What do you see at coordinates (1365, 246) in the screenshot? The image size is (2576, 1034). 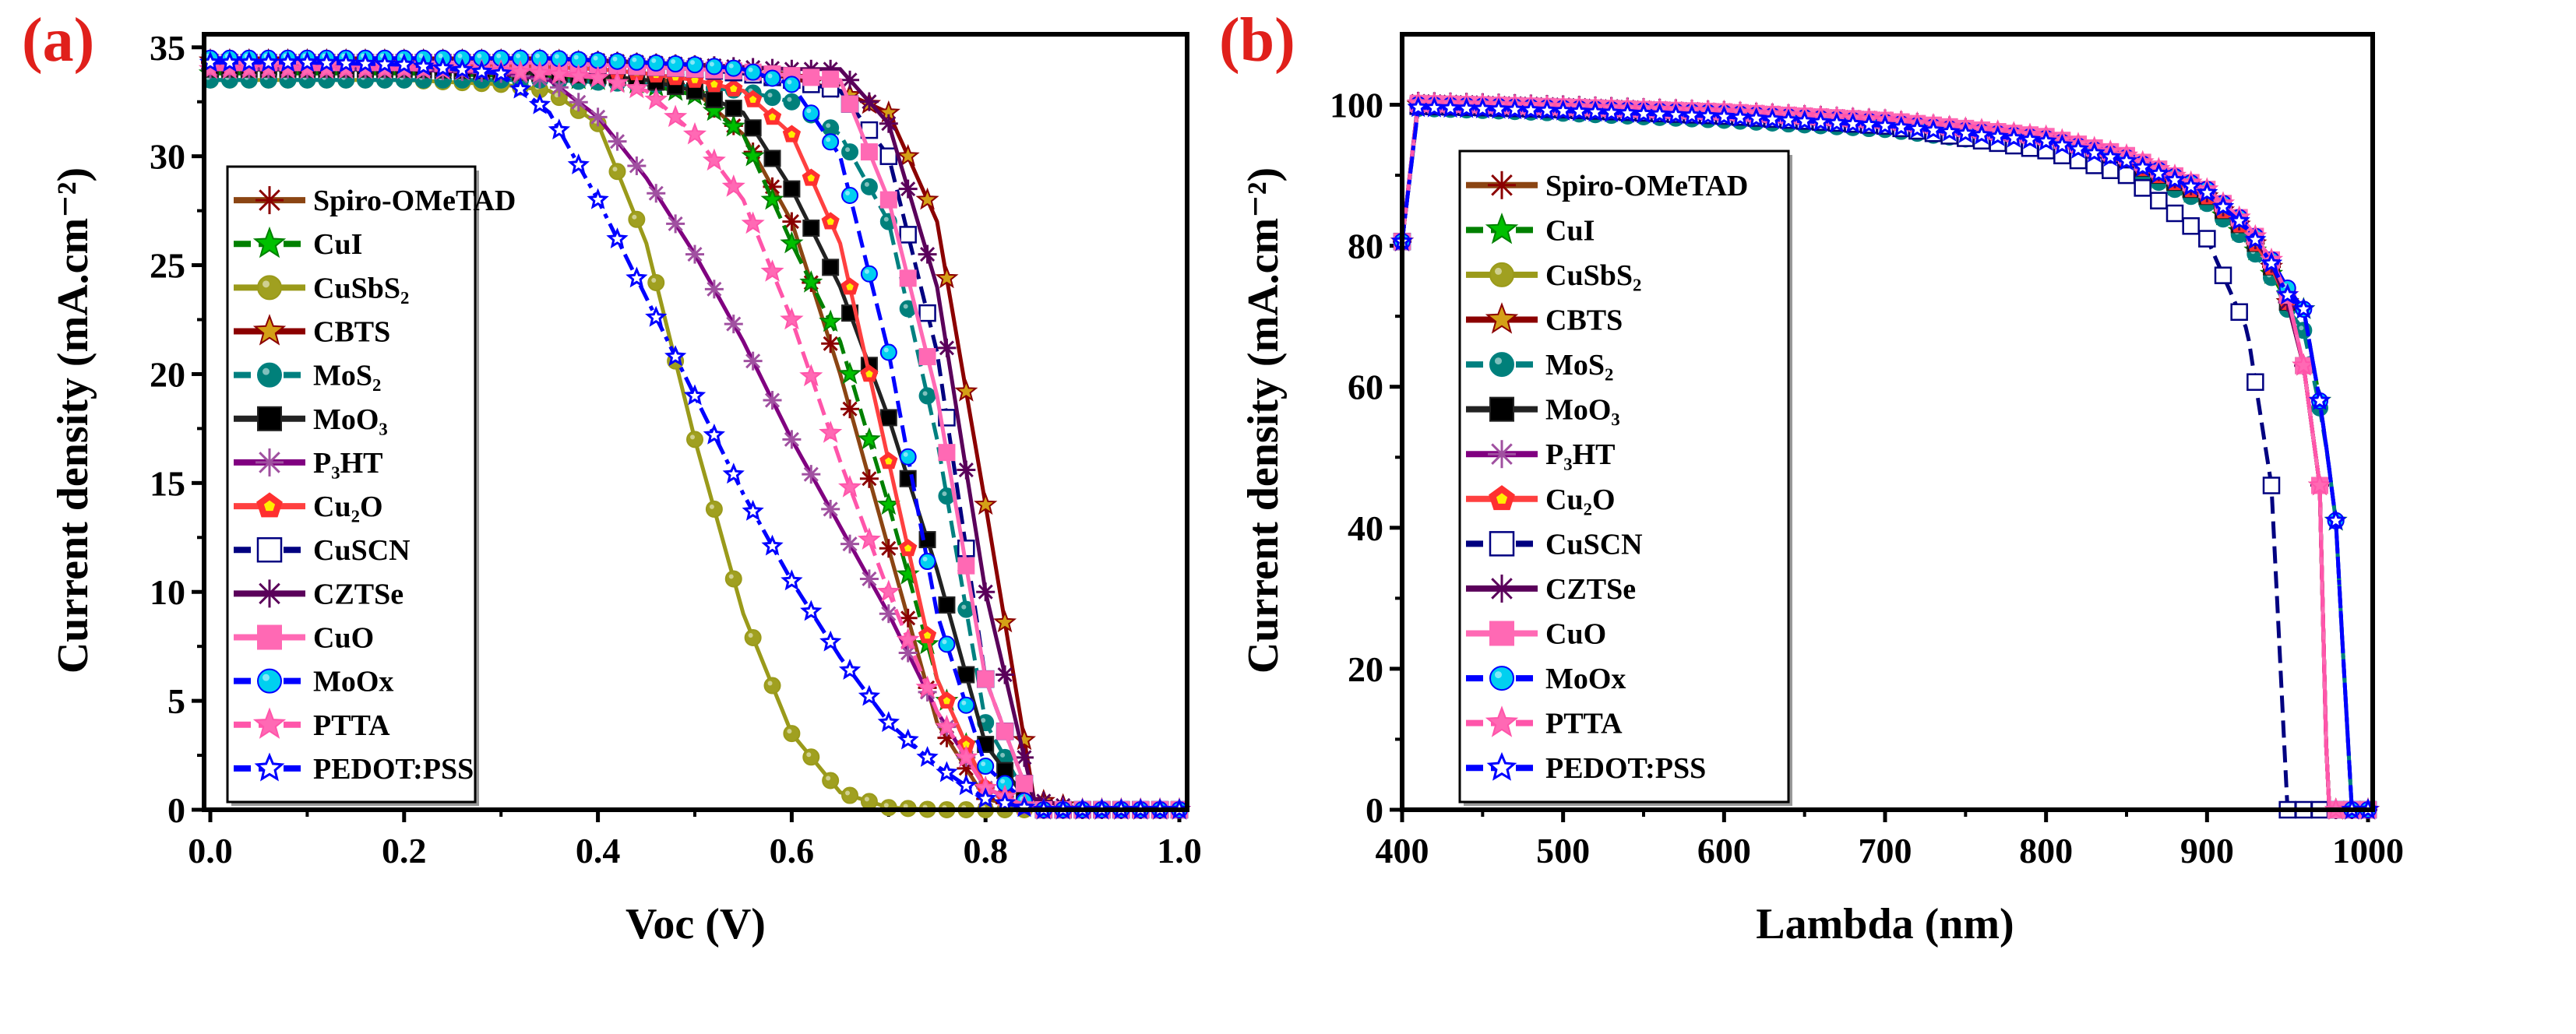 I see `y-tick-label: 80` at bounding box center [1365, 246].